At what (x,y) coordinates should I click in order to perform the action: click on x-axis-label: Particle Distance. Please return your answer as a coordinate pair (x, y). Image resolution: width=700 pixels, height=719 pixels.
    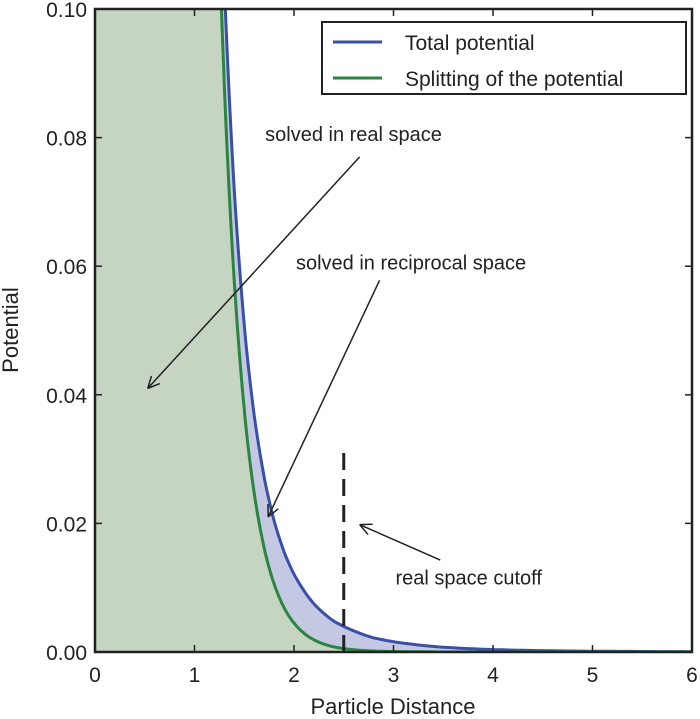
    Looking at the image, I should click on (392, 706).